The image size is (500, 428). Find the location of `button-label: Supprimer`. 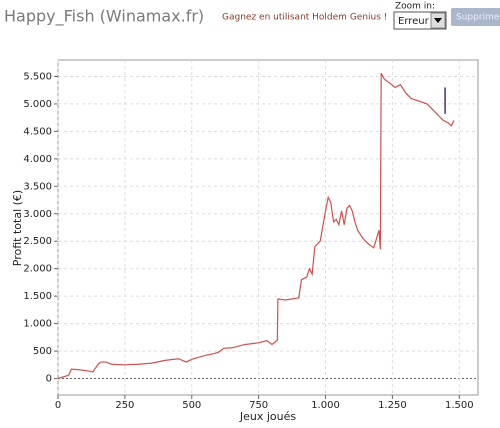

button-label: Supprimer is located at coordinates (478, 18).